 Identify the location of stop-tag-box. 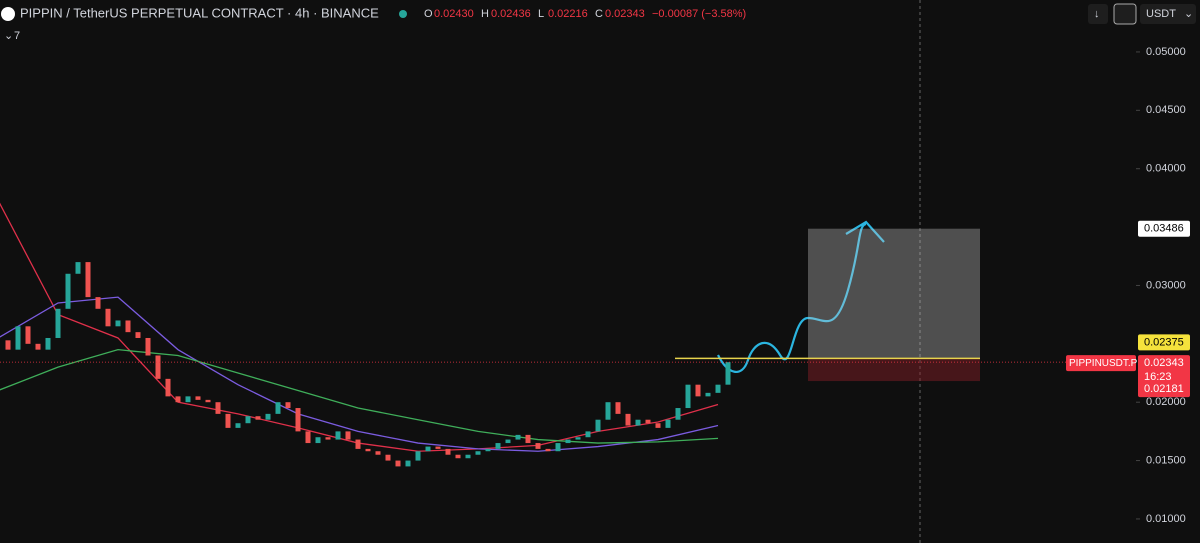
(1164, 389).